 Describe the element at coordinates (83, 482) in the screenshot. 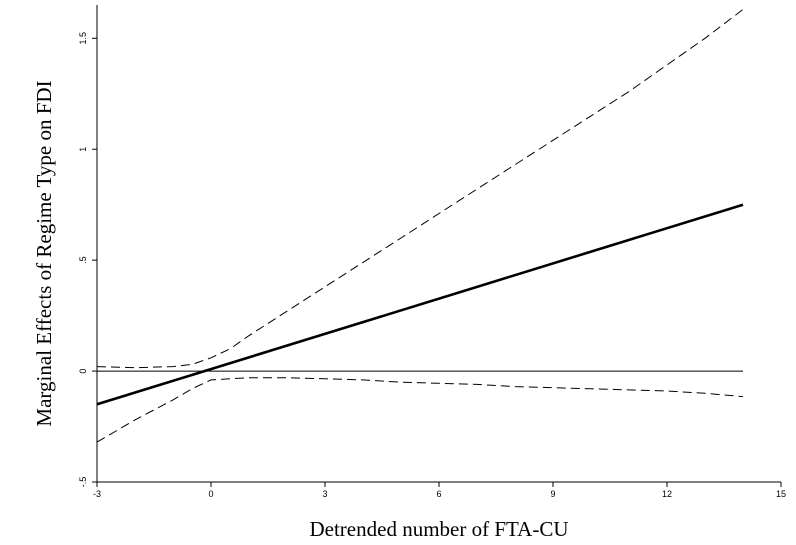

I see `y-tick-label: -.5` at that location.